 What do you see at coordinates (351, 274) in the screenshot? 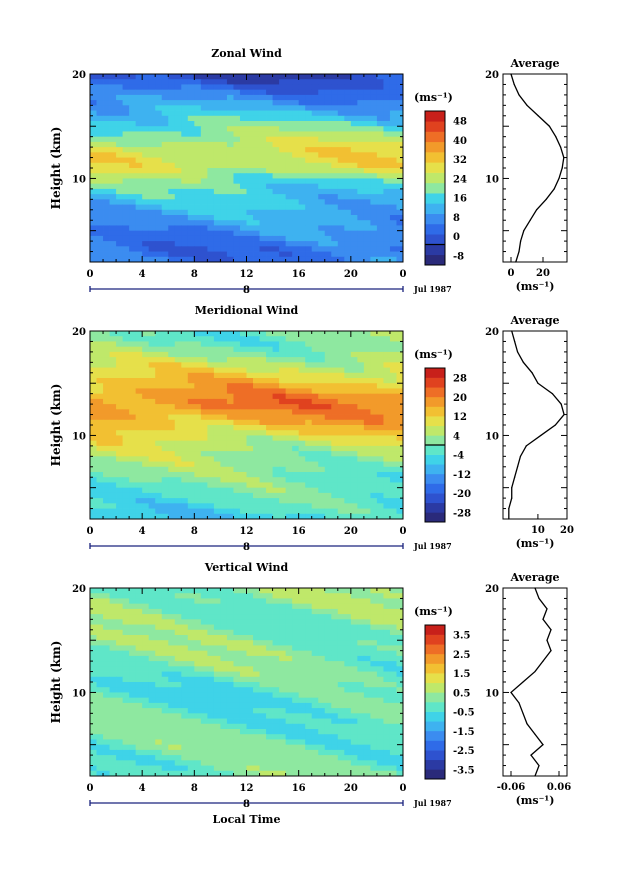
I see `x-tick-label: 20` at bounding box center [351, 274].